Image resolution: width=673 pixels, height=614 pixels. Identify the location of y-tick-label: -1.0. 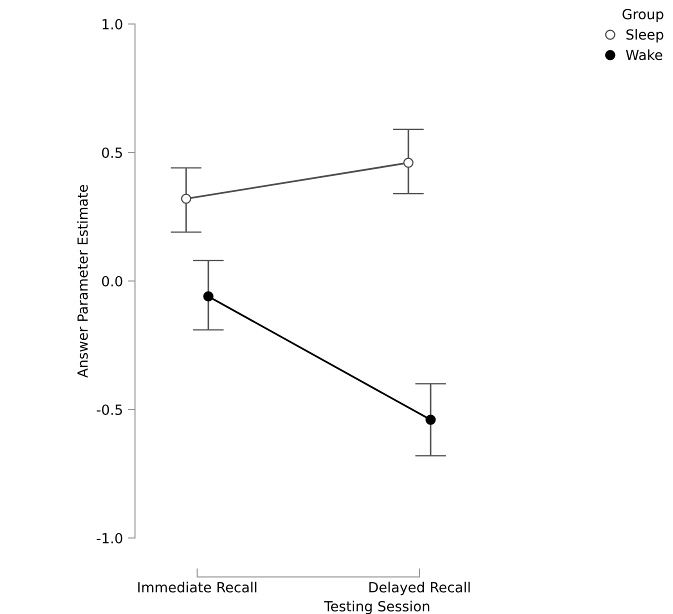
(109, 538).